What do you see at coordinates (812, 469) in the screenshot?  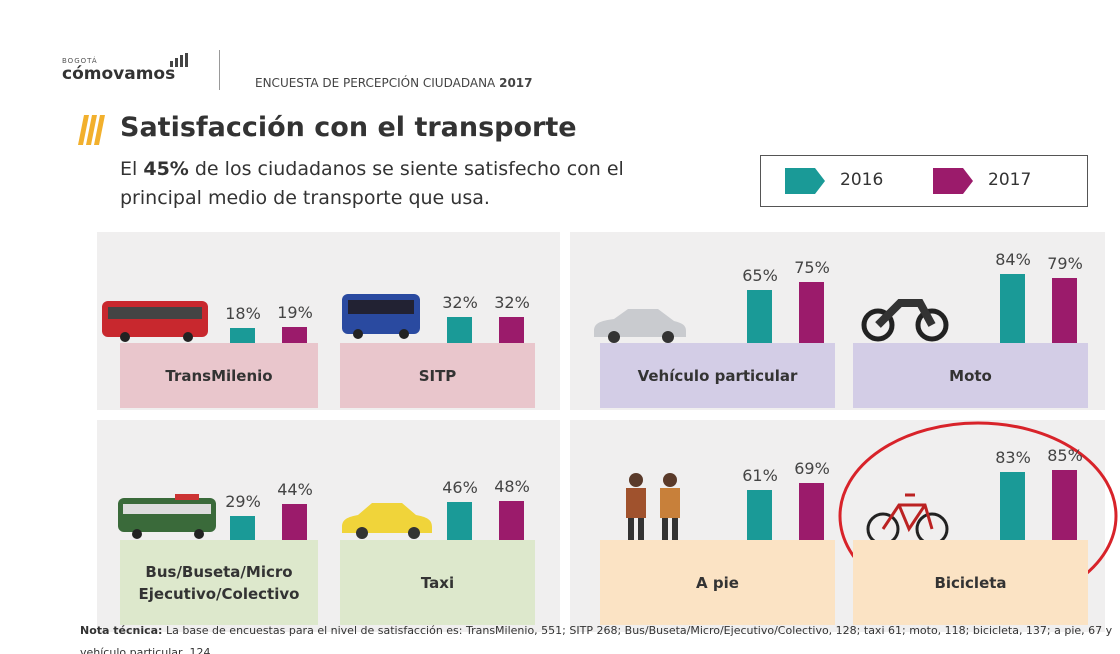 I see `value-label: 69%` at bounding box center [812, 469].